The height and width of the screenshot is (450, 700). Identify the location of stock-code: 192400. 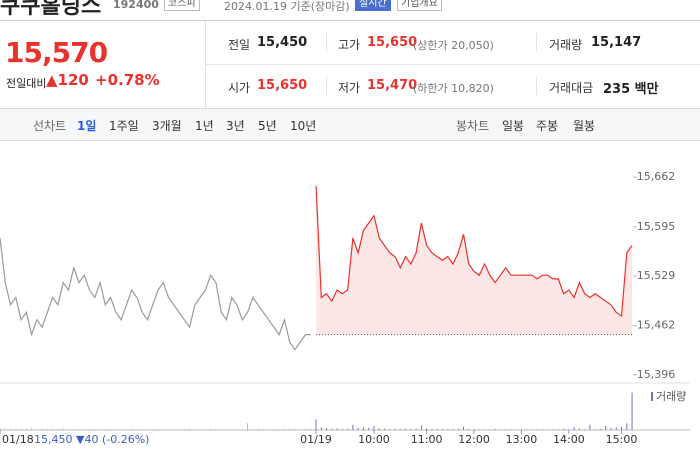
(136, 5).